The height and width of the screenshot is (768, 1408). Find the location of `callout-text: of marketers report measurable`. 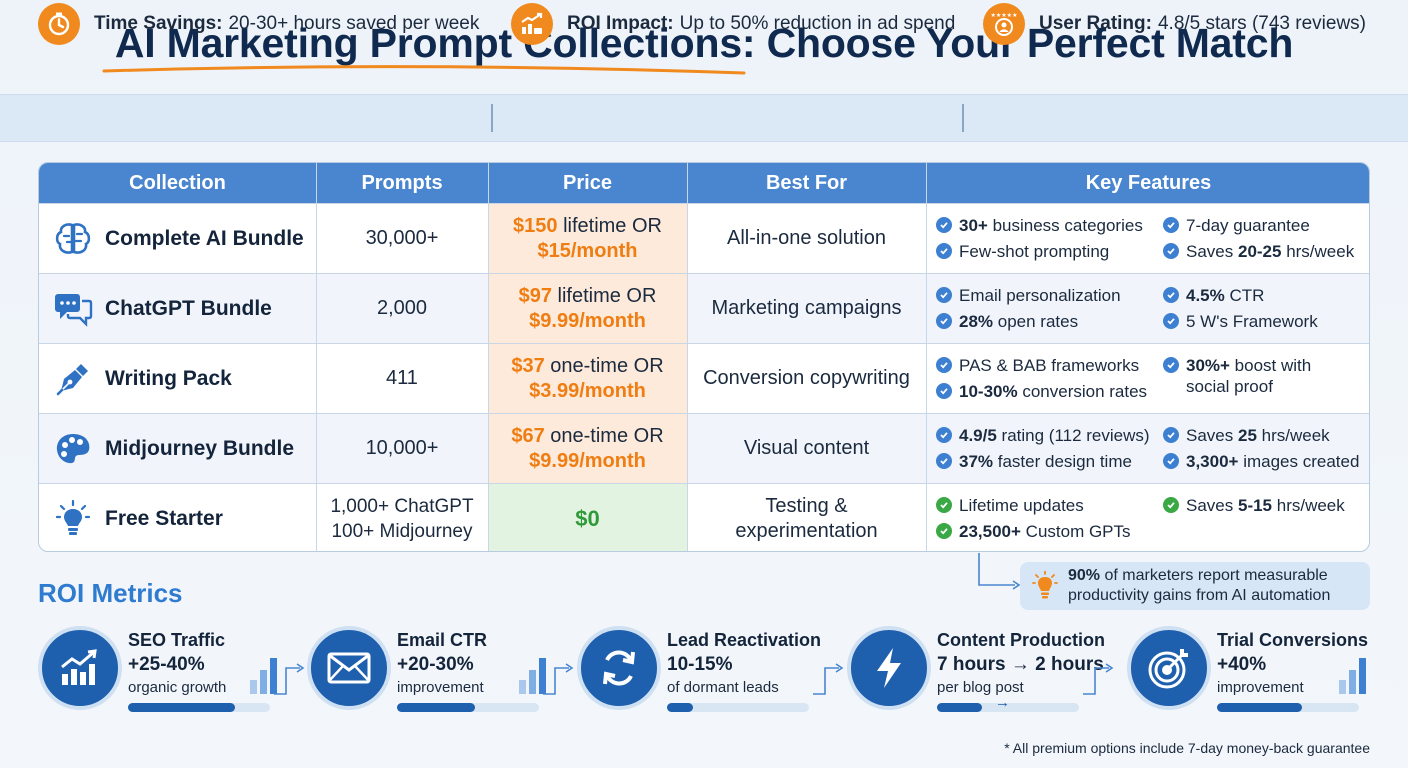

callout-text: of marketers report measurable is located at coordinates (1214, 575).